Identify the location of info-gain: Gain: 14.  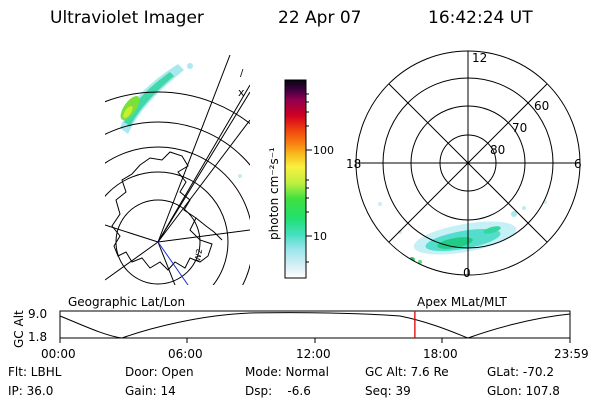
(150, 391).